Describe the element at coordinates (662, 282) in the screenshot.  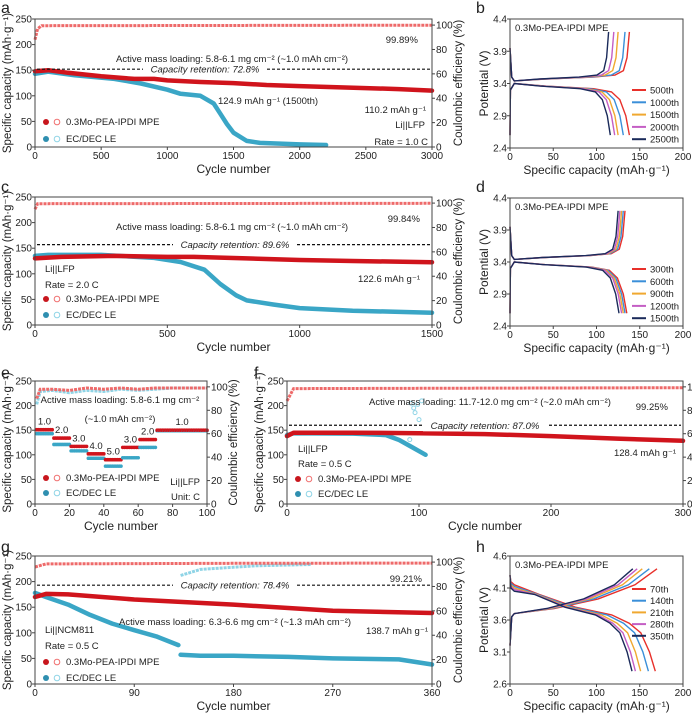
I see `legend-label: 600th` at that location.